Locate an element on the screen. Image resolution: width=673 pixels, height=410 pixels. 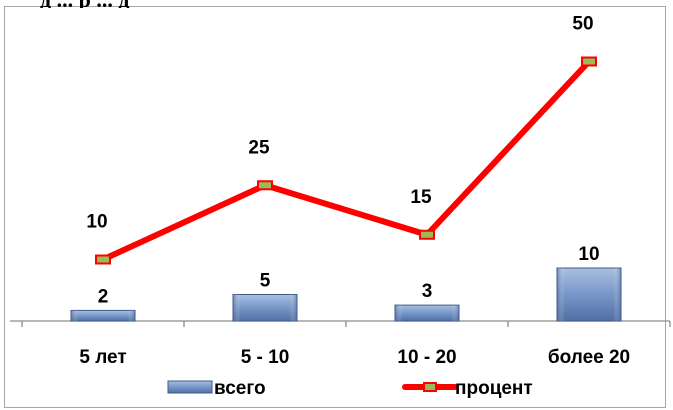
line-data-label: 25 is located at coordinates (259, 147).